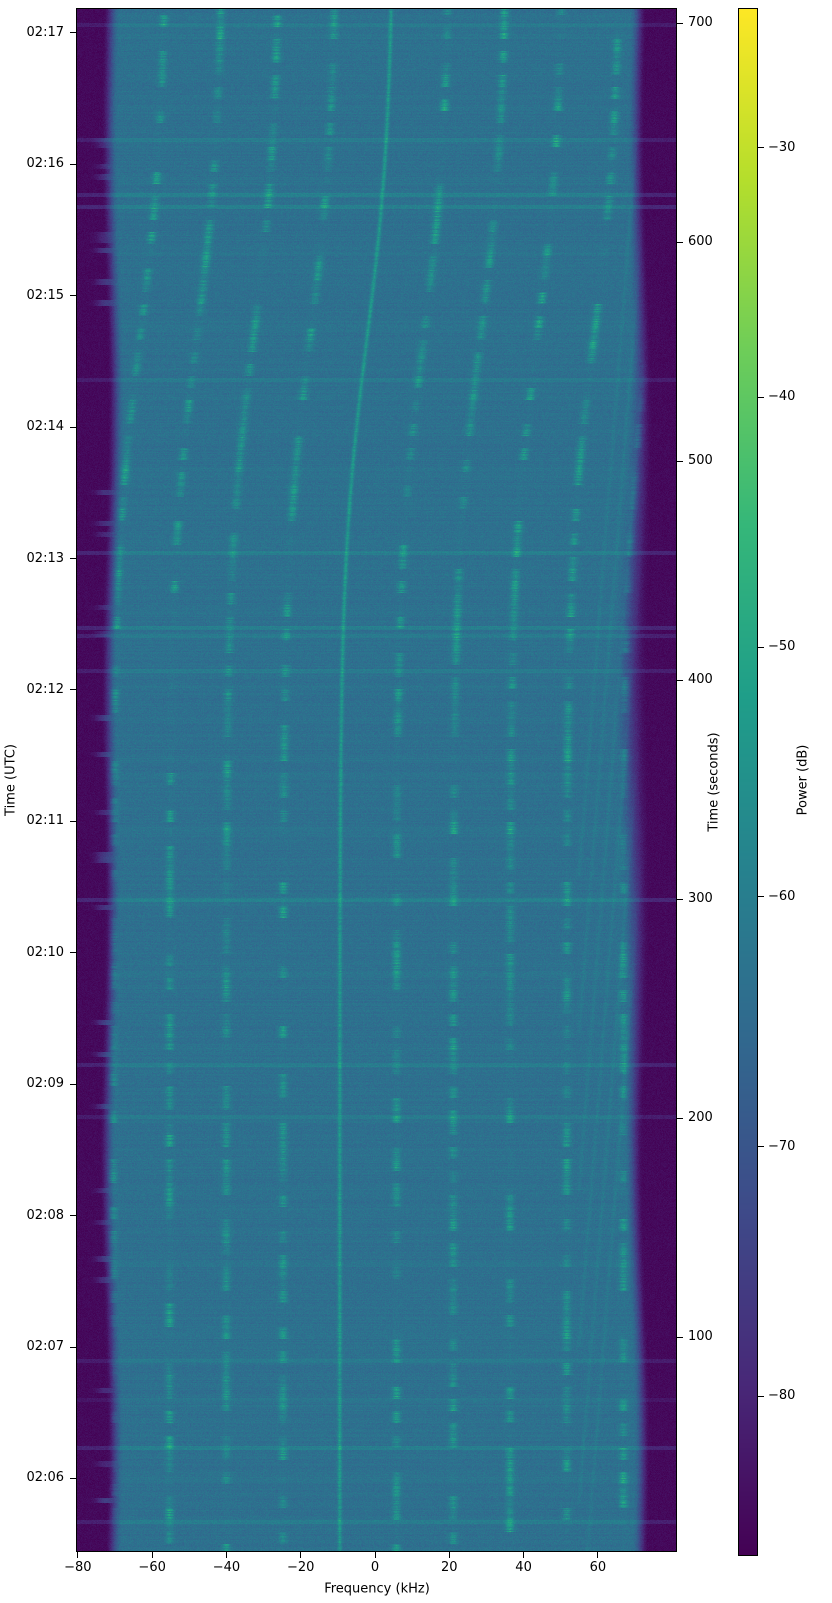 Image resolution: width=832 pixels, height=1603 pixels. I want to click on y-right-tick-label: 600, so click(700, 242).